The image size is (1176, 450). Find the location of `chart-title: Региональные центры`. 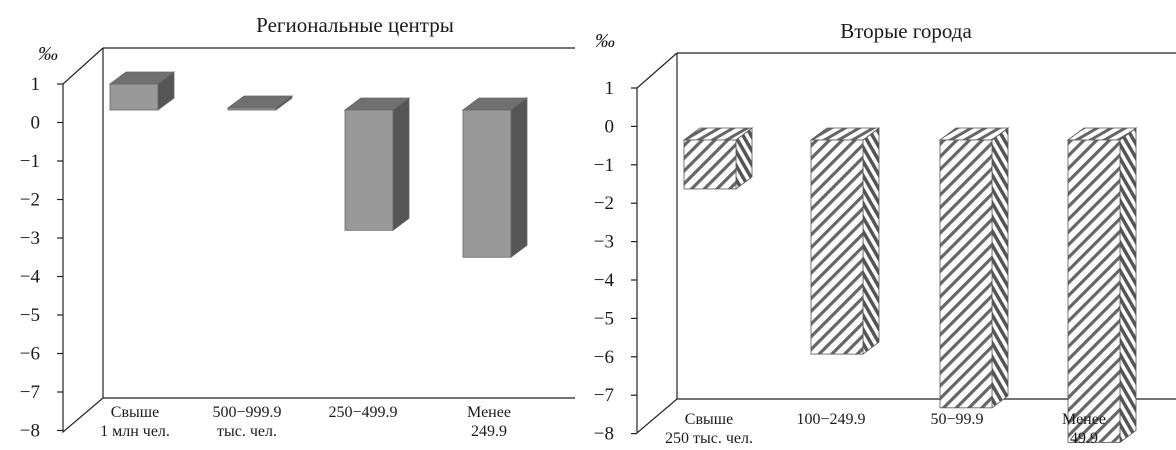

chart-title: Региональные центры is located at coordinates (355, 25).